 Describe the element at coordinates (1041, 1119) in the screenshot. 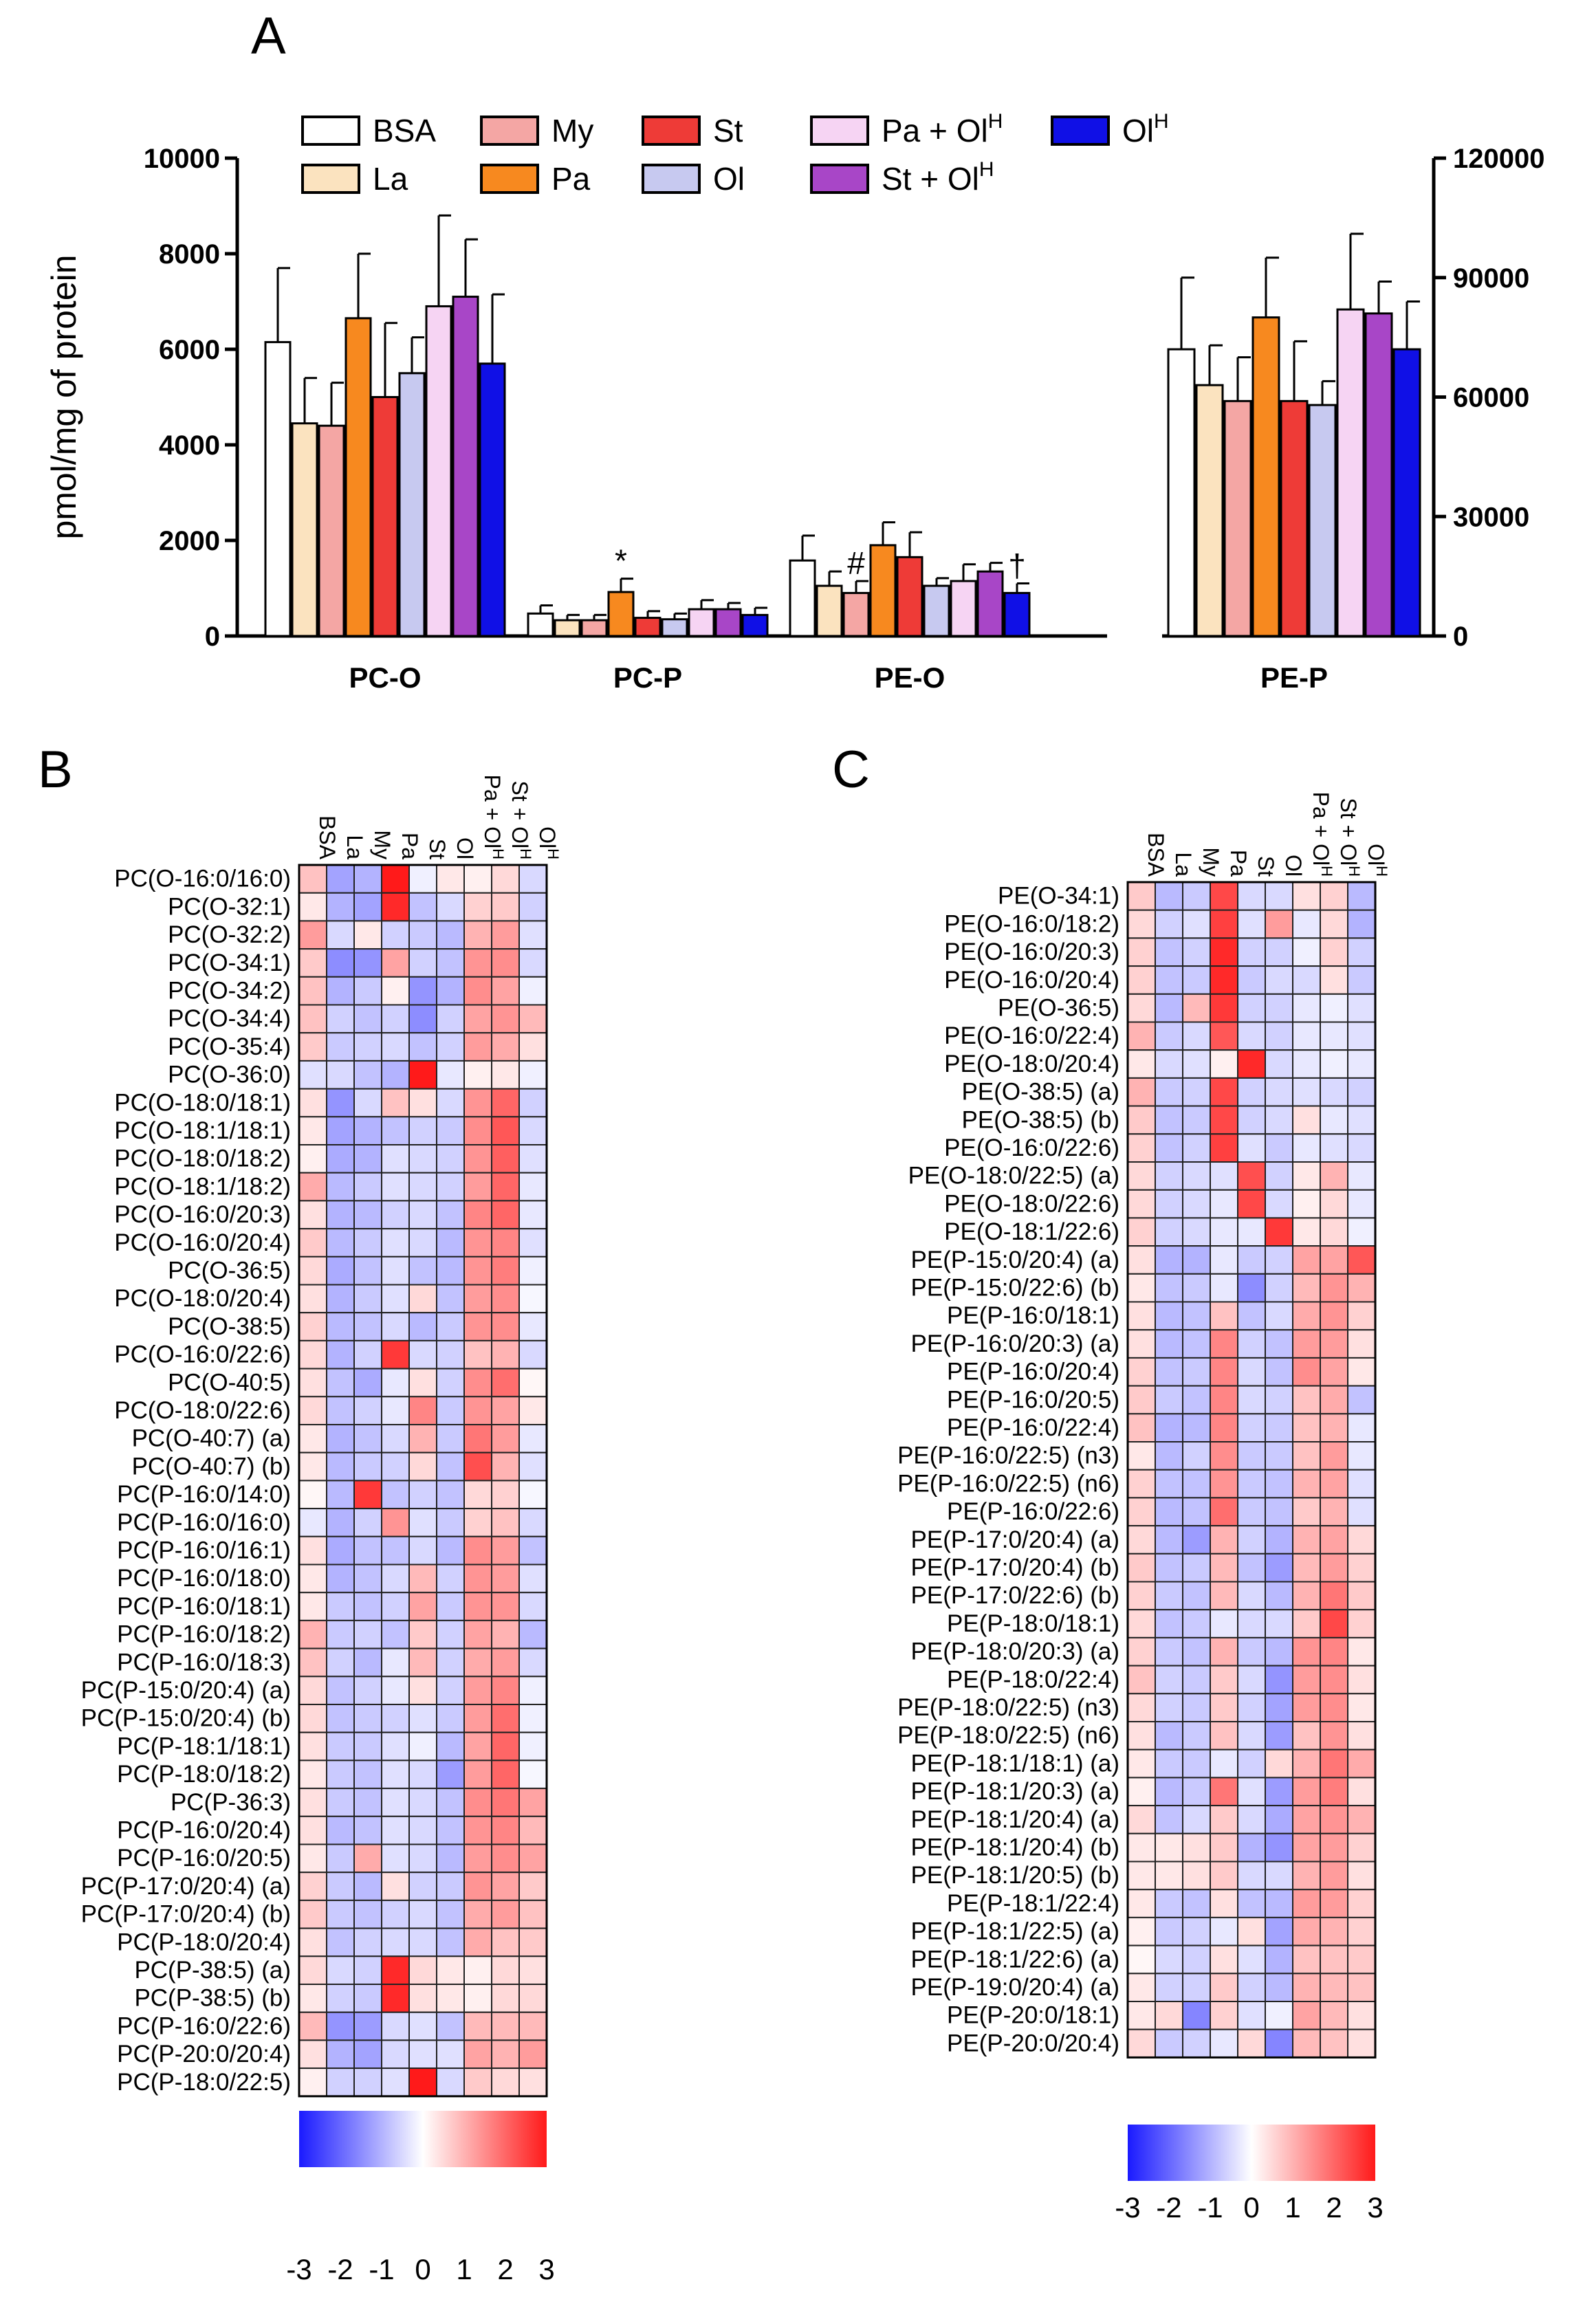

I see `row-label: PE(O-38:5) (b)` at that location.